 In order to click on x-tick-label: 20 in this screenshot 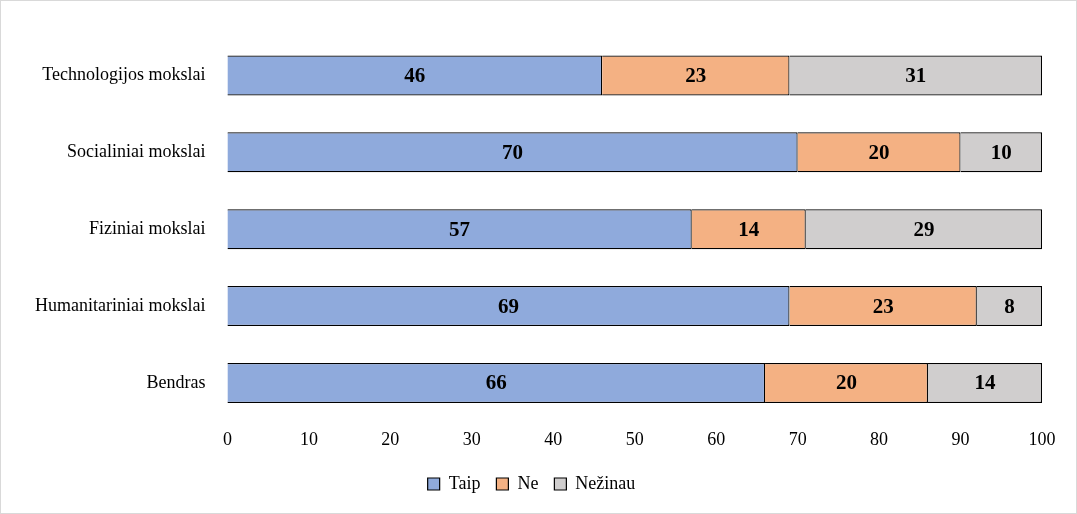, I will do `click(390, 438)`.